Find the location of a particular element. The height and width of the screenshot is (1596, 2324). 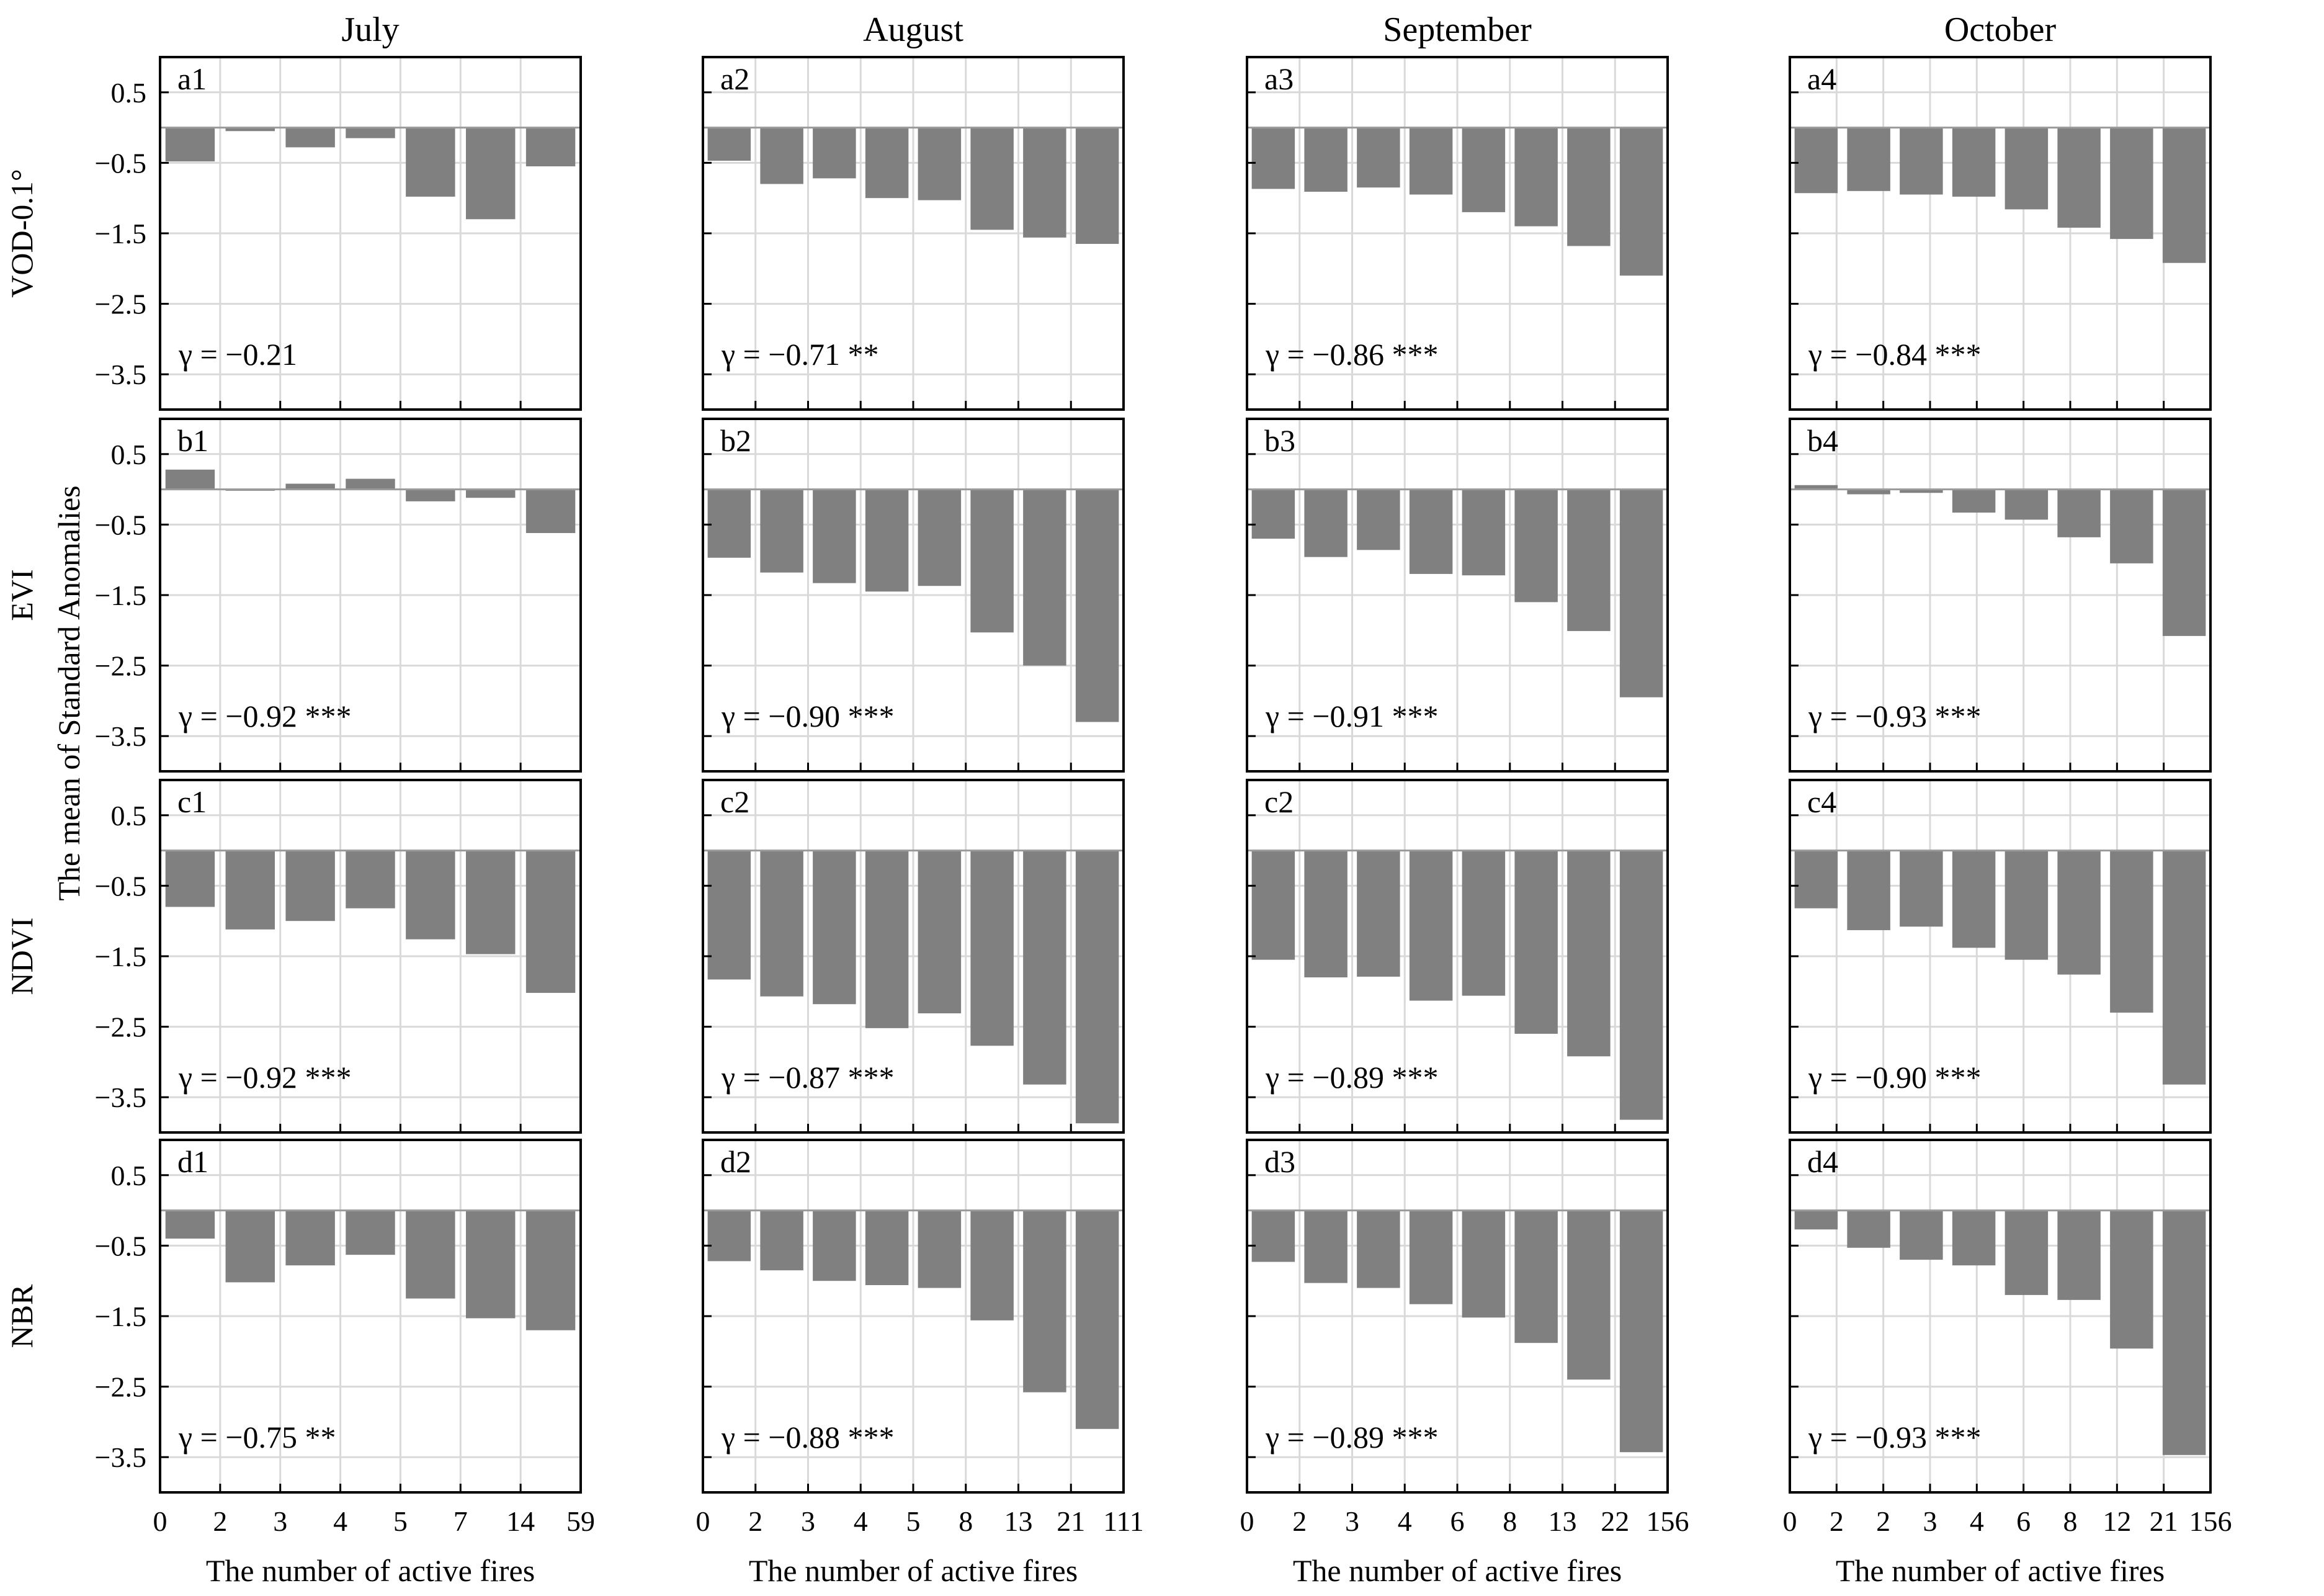

y-tick-label: −2.5 is located at coordinates (120, 1027).